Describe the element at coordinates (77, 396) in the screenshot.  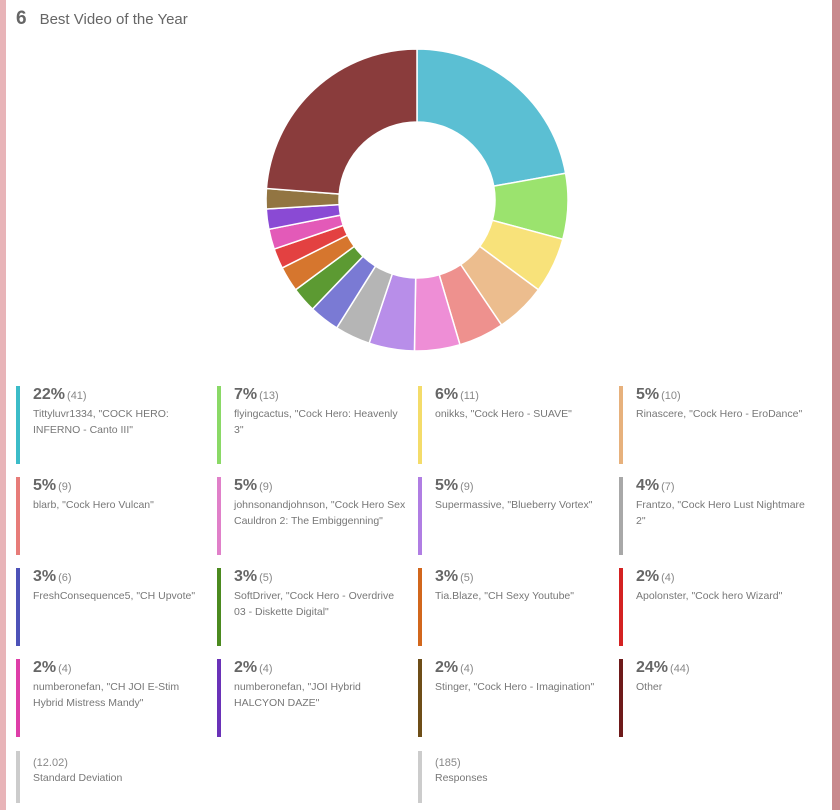
I see `legend-count: (41)` at that location.